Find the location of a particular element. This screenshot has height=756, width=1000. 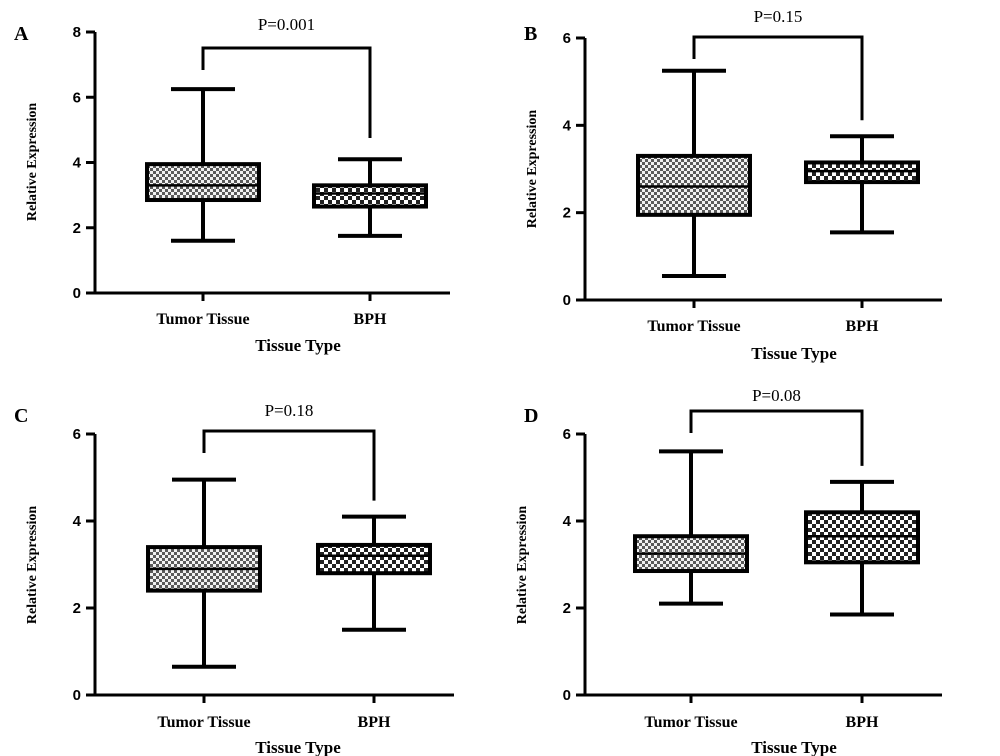

p-value-label: P=0.18 is located at coordinates (289, 410).